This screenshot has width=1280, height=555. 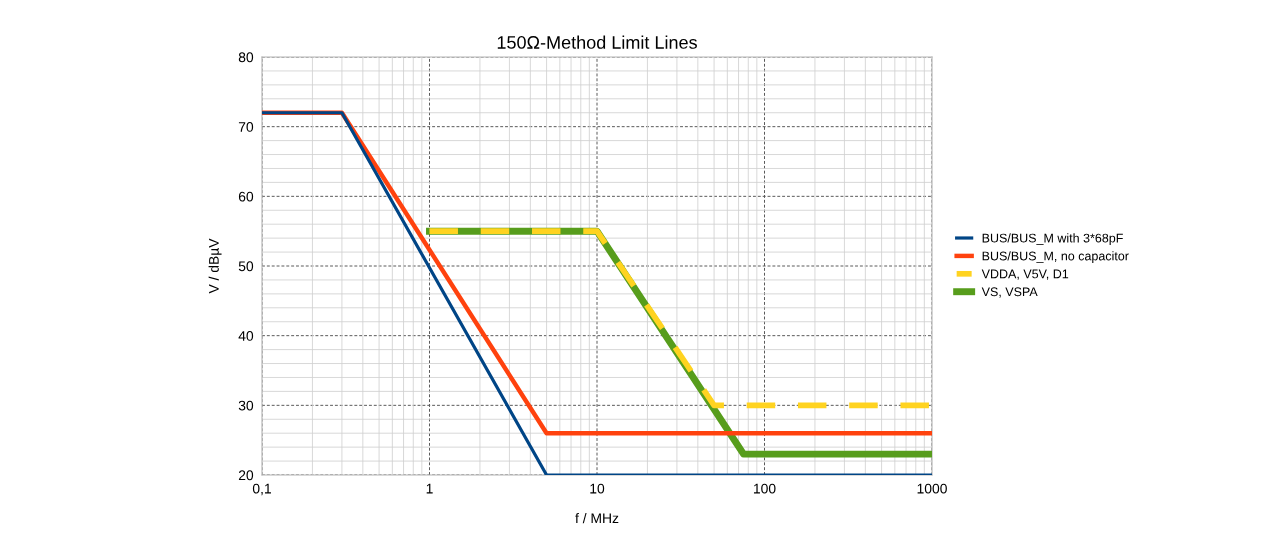 I want to click on x-tick-label: 0,1, so click(x=261, y=489).